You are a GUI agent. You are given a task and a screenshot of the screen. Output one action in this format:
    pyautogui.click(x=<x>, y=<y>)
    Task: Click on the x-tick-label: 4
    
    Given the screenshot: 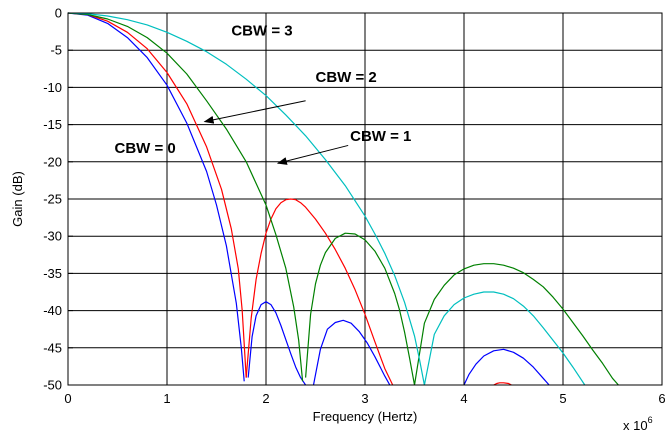 What is the action you would take?
    pyautogui.click(x=463, y=398)
    